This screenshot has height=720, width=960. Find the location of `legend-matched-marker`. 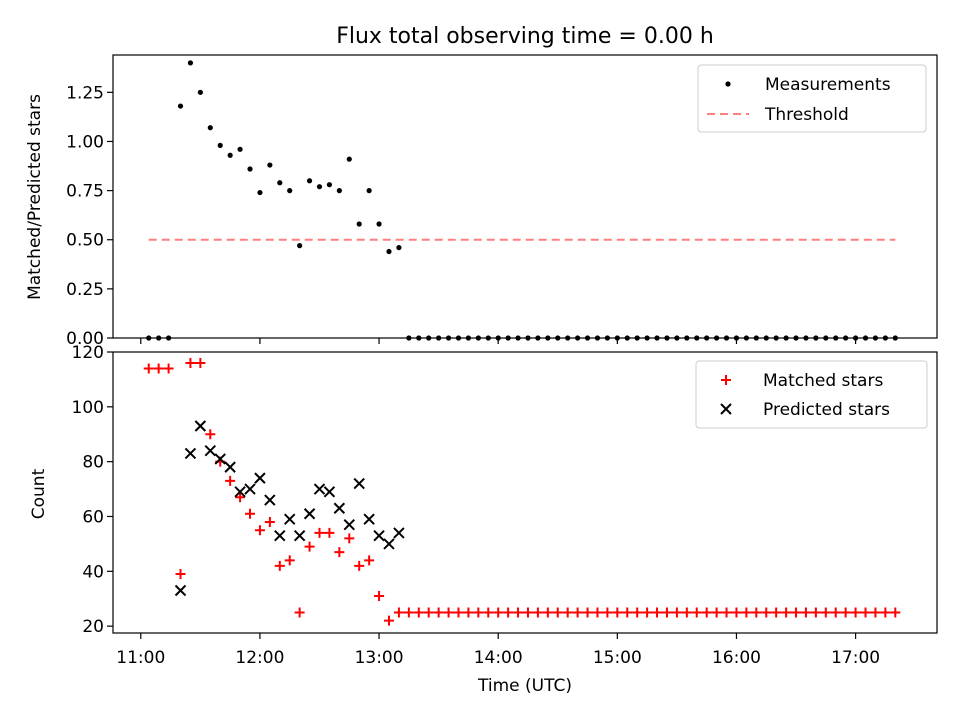

legend-matched-marker is located at coordinates (726, 380).